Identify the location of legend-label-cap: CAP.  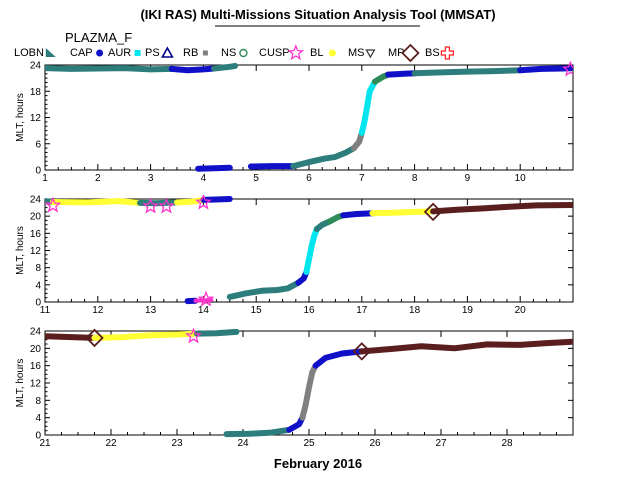
(81, 53).